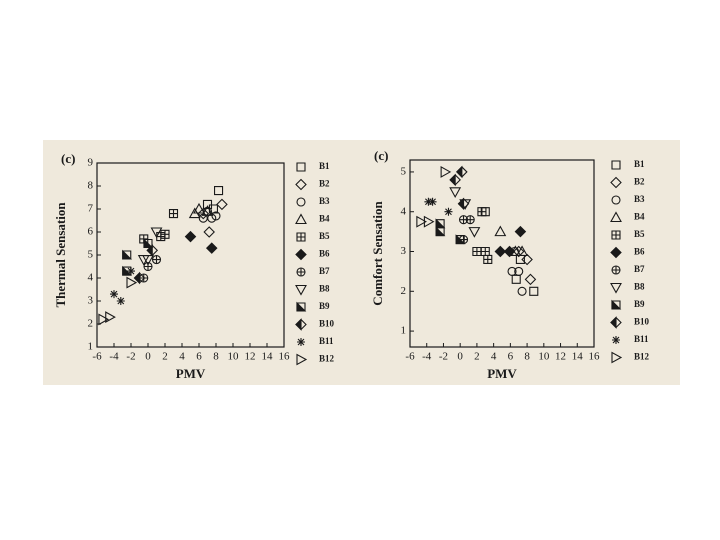 The height and width of the screenshot is (540, 720). What do you see at coordinates (114, 357) in the screenshot?
I see `x-tick-label: -4` at bounding box center [114, 357].